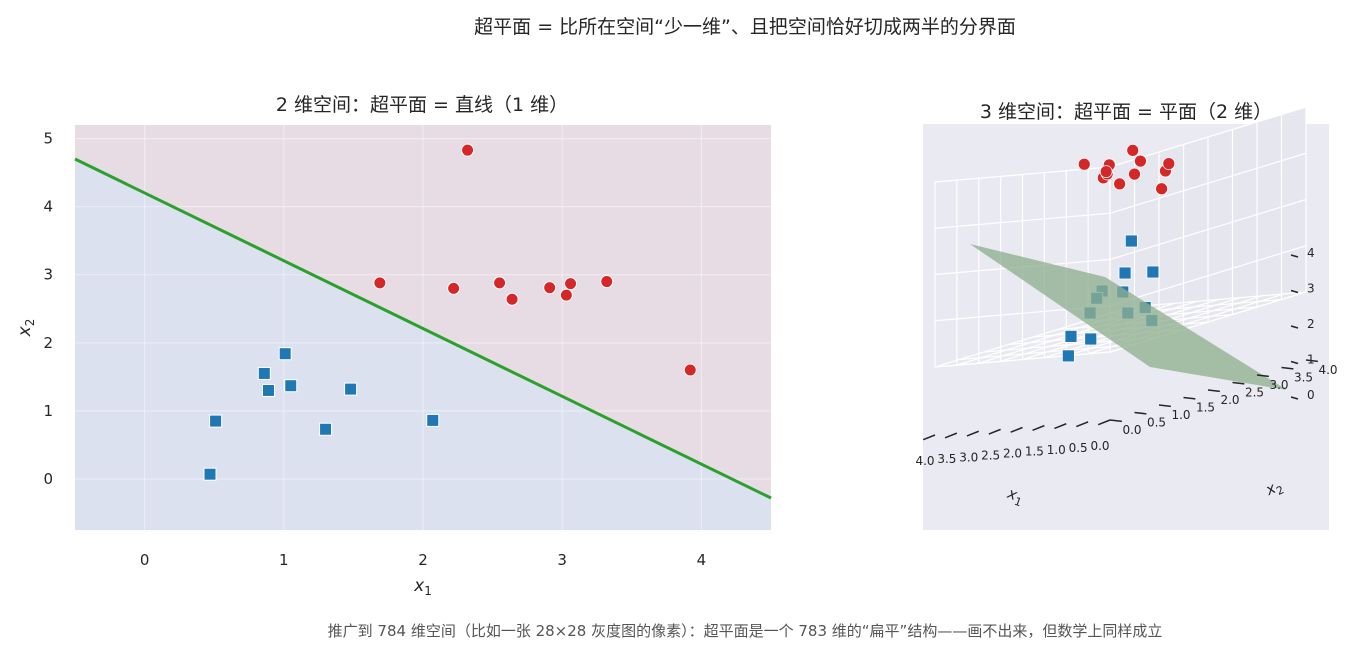 The image size is (1355, 656). What do you see at coordinates (562, 560) in the screenshot?
I see `x-tick-label: 3` at bounding box center [562, 560].